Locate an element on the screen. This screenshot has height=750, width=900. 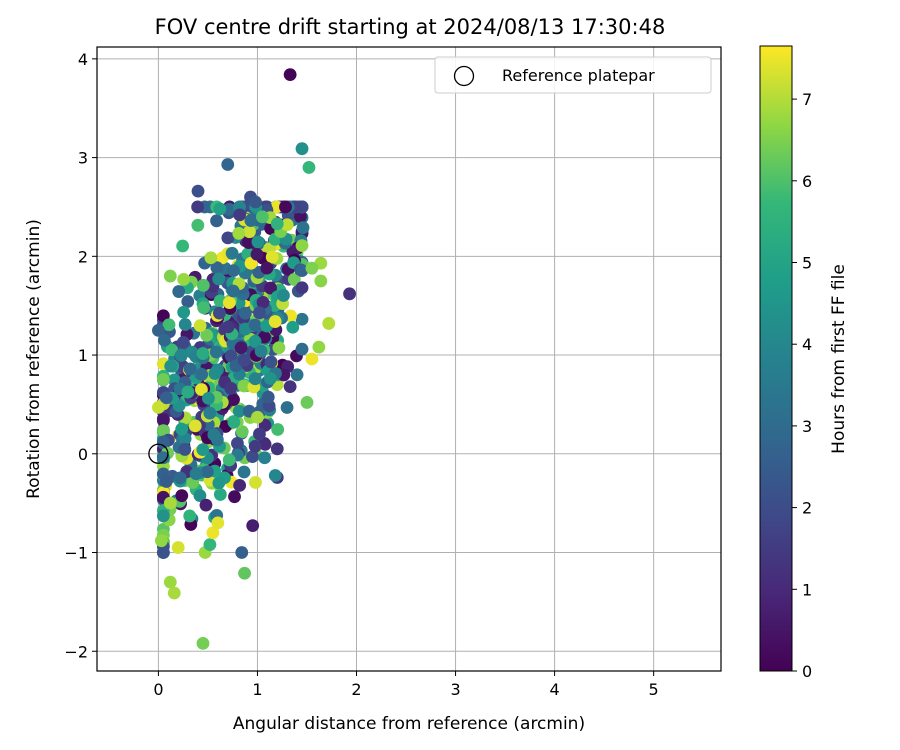
colorbar-tick-label: 0 is located at coordinates (807, 671).